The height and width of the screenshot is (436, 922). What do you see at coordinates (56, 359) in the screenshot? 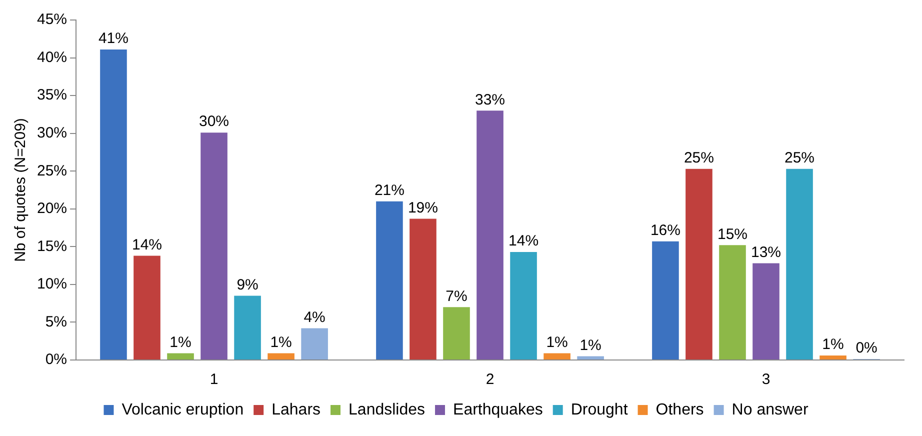
I see `y-tick-label: 0%` at bounding box center [56, 359].